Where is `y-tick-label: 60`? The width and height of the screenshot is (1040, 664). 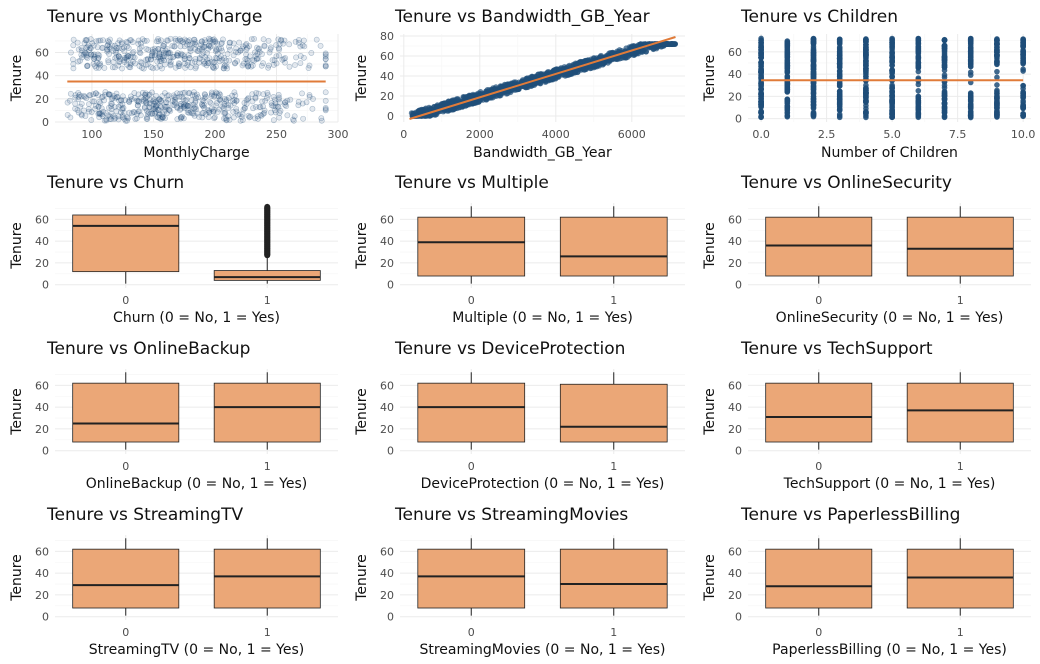
y-tick-label: 60 is located at coordinates (387, 385).